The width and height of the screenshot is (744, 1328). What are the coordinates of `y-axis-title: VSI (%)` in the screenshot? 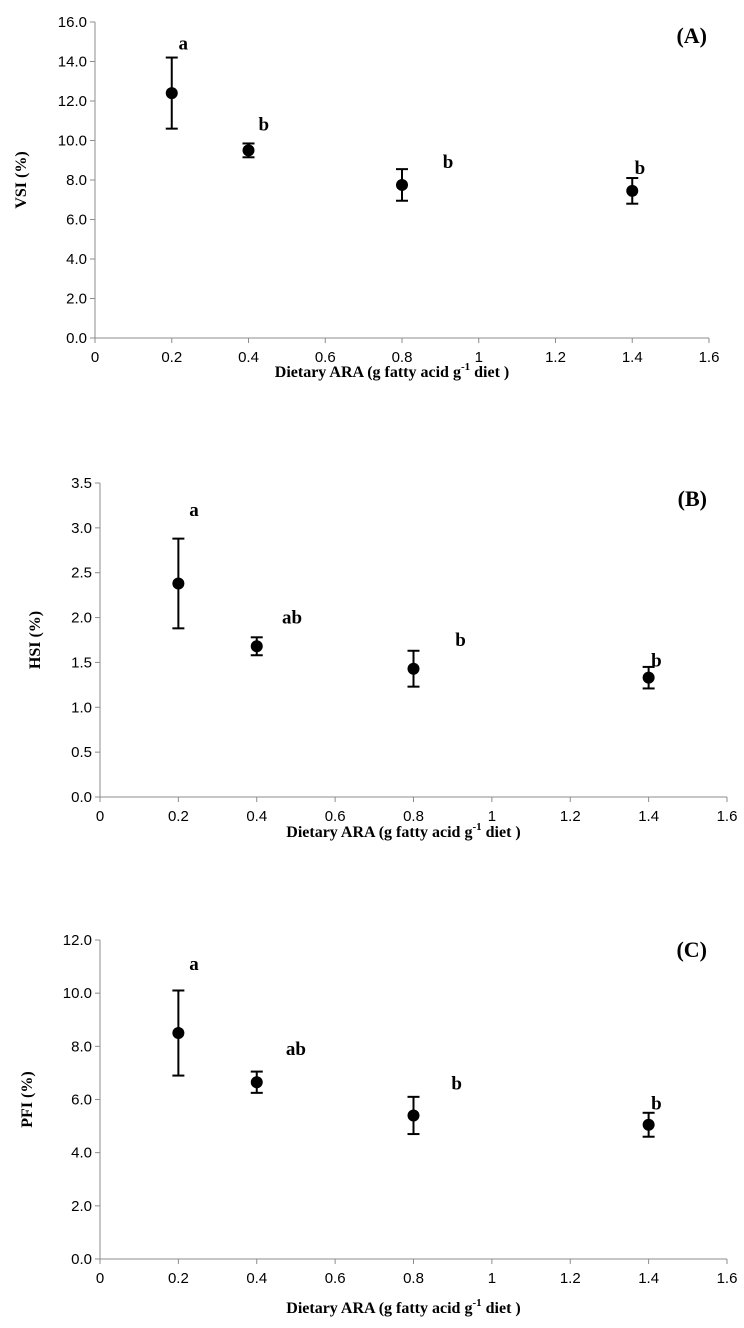 It's located at (21, 179).